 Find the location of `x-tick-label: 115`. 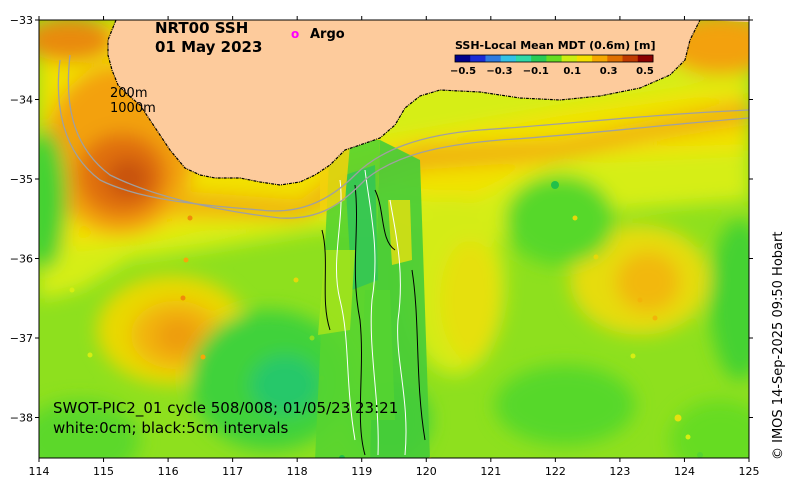

x-tick-label: 115 is located at coordinates (103, 471).